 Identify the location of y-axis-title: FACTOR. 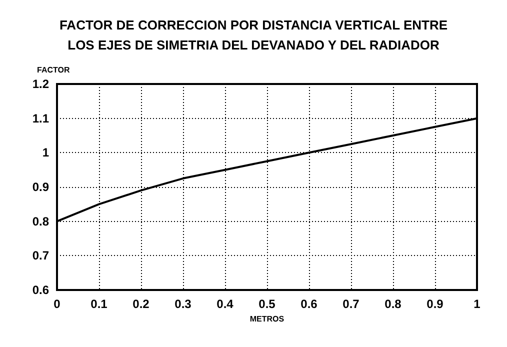
(53, 70).